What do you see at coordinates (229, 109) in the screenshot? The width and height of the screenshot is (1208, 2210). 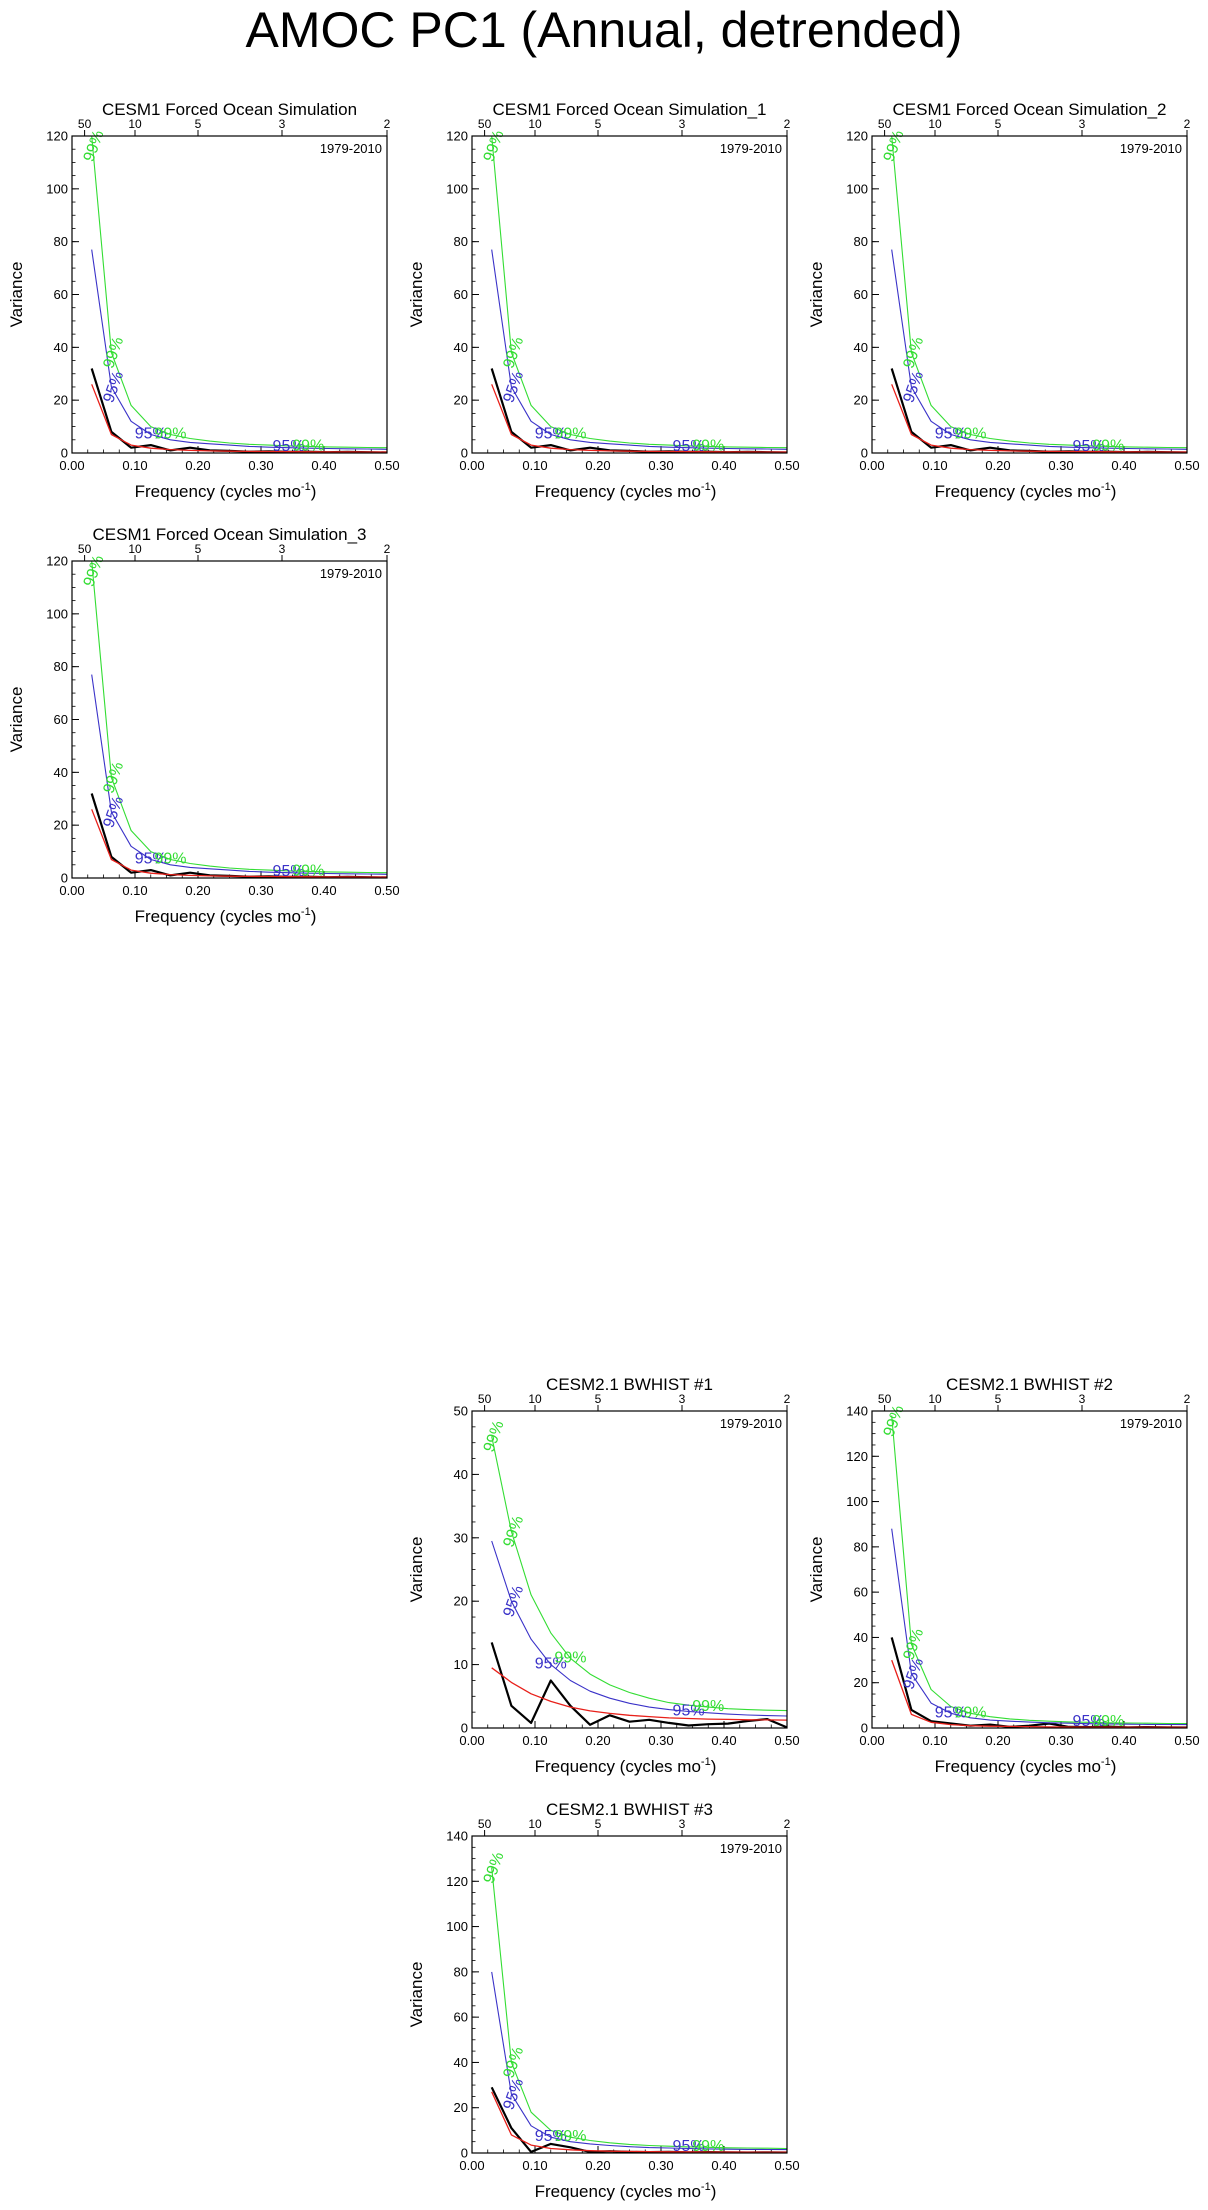 I see `chart-title: CESM1 Forced Ocean Simulation` at bounding box center [229, 109].